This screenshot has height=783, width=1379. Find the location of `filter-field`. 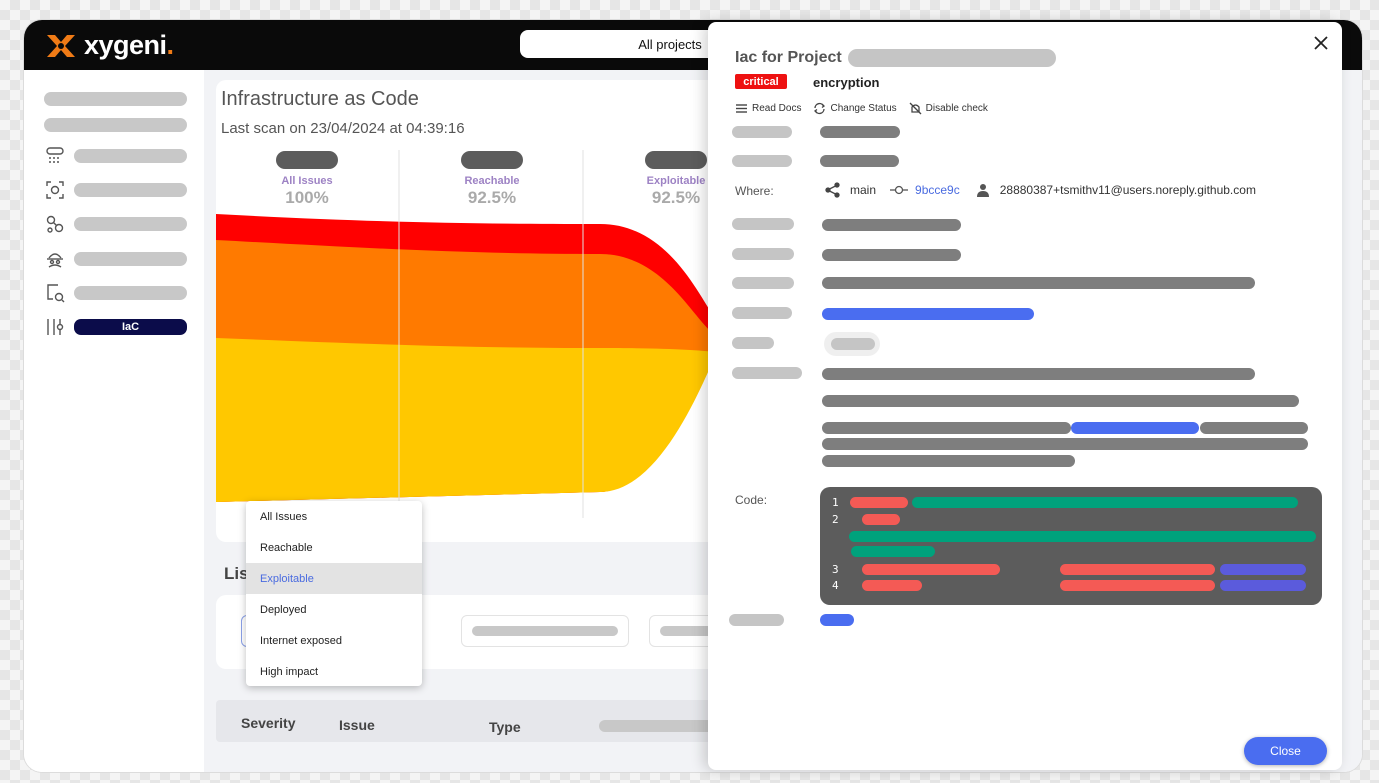

filter-field is located at coordinates (545, 631).